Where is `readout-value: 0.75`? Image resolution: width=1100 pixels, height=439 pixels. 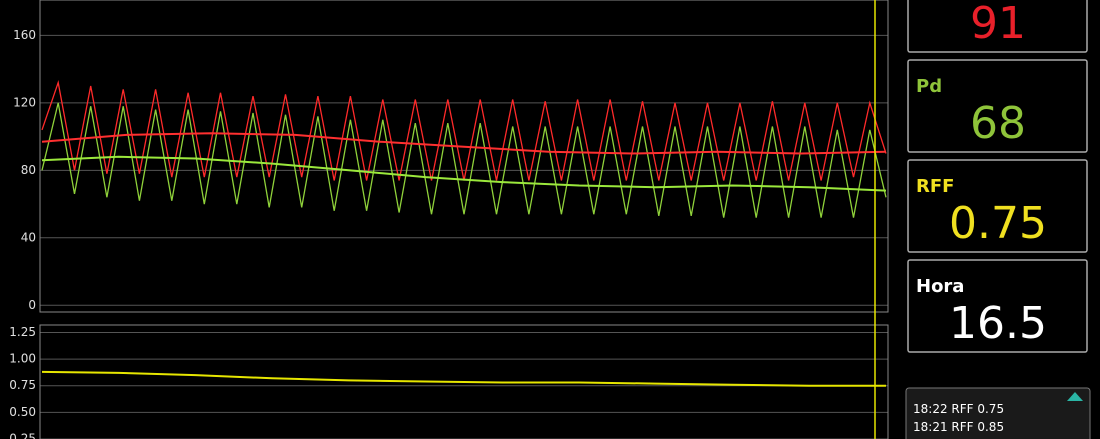
readout-value: 0.75 is located at coordinates (998, 223).